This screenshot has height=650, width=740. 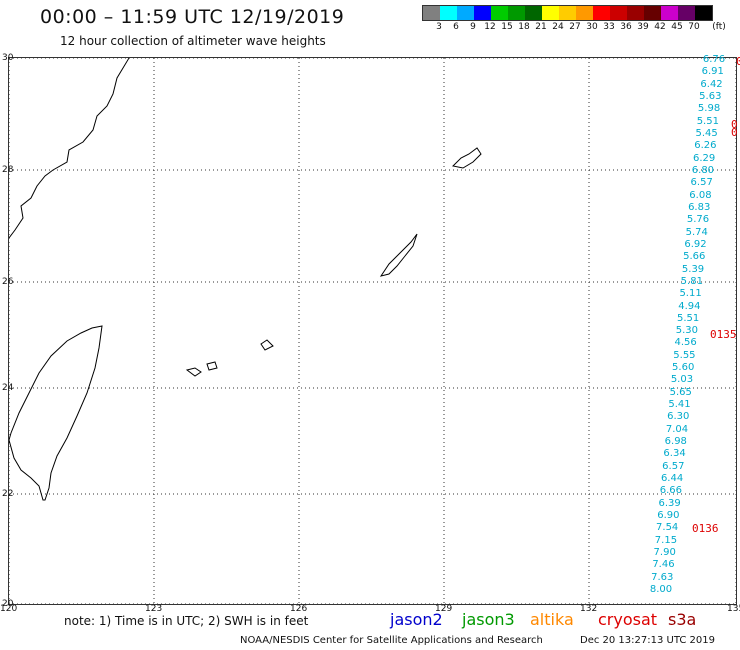 I want to click on satellite-name-jason2: jason2, so click(x=416, y=619).